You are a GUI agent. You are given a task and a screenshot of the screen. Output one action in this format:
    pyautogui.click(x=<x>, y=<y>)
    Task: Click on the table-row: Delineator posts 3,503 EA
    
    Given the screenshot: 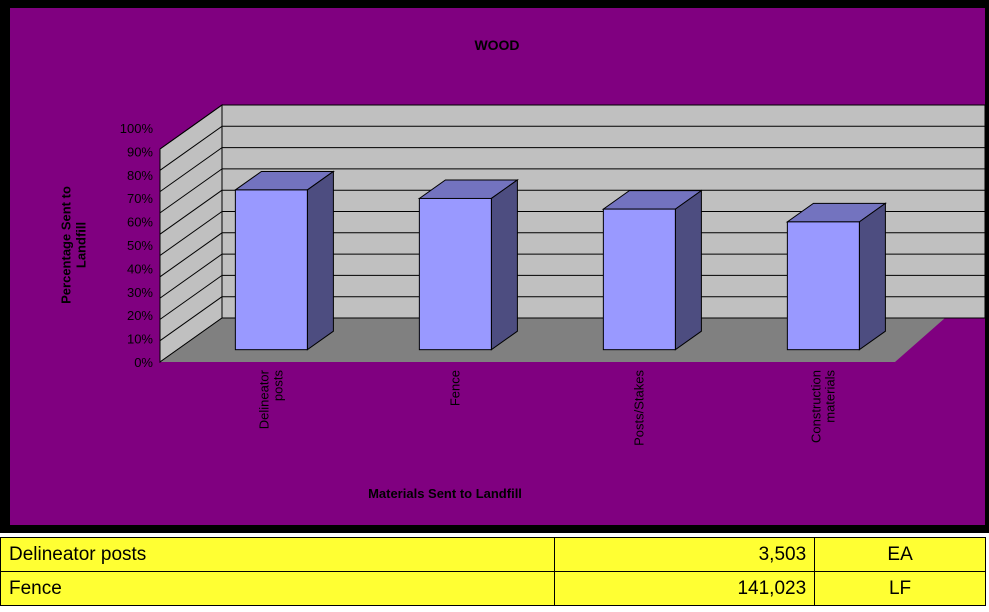 What is the action you would take?
    pyautogui.click(x=493, y=554)
    